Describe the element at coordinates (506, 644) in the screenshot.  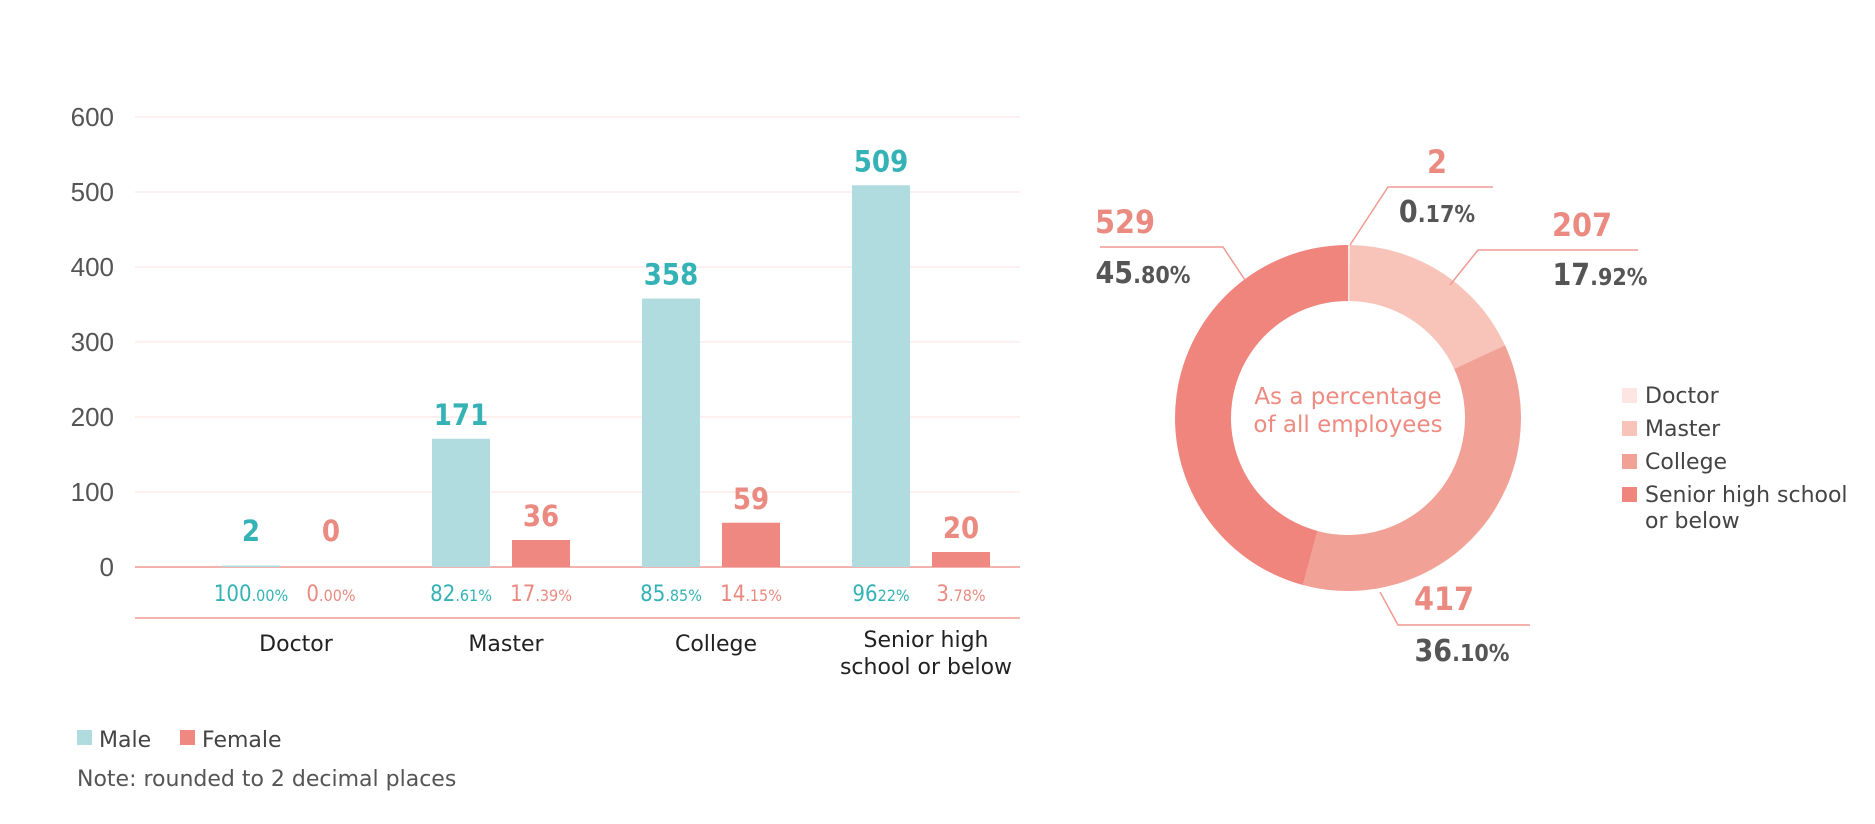
I see `category-label: Master` at that location.